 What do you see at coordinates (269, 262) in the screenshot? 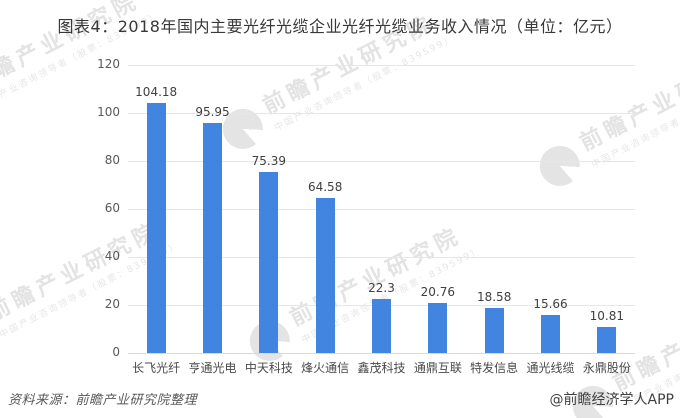
I see `bar-中天科技` at bounding box center [269, 262].